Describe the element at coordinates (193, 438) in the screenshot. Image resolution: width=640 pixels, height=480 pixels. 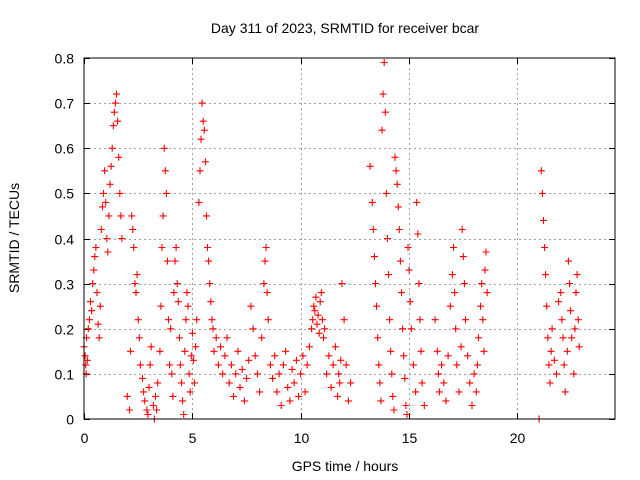
I see `x-tick-label: 5` at that location.